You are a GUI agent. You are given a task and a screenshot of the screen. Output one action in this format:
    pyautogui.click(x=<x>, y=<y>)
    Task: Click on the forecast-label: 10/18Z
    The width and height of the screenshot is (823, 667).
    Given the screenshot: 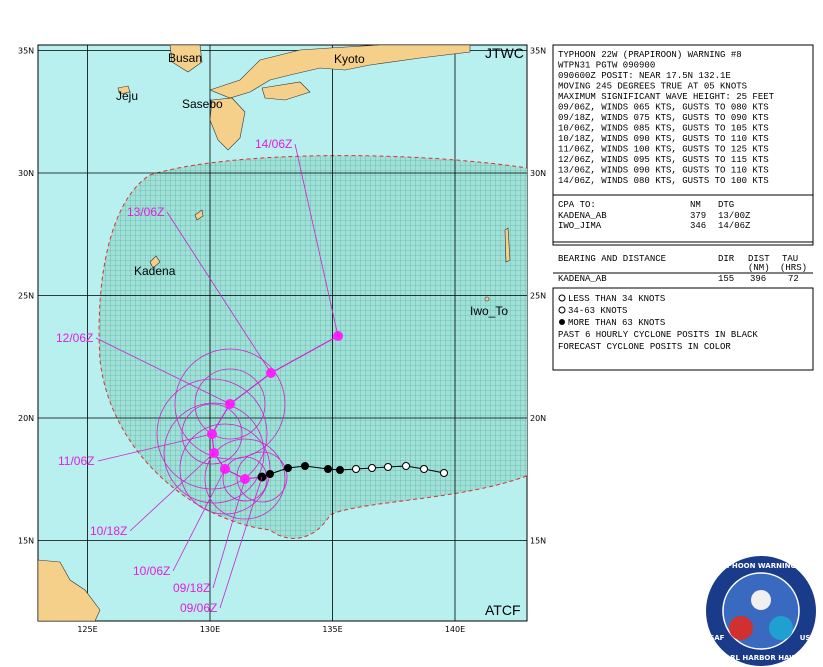 What is the action you would take?
    pyautogui.click(x=108, y=531)
    